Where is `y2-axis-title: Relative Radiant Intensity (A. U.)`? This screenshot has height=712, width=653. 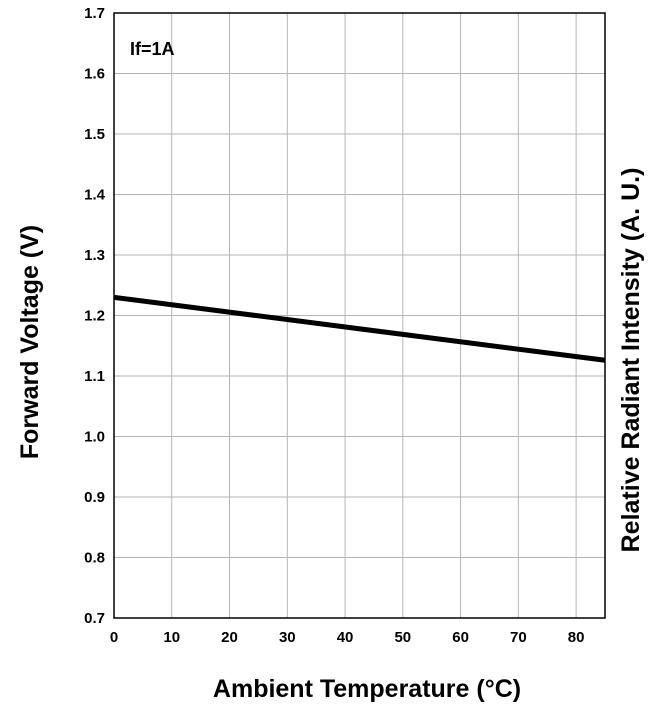
y2-axis-title: Relative Radiant Intensity (A. U.) is located at coordinates (631, 360).